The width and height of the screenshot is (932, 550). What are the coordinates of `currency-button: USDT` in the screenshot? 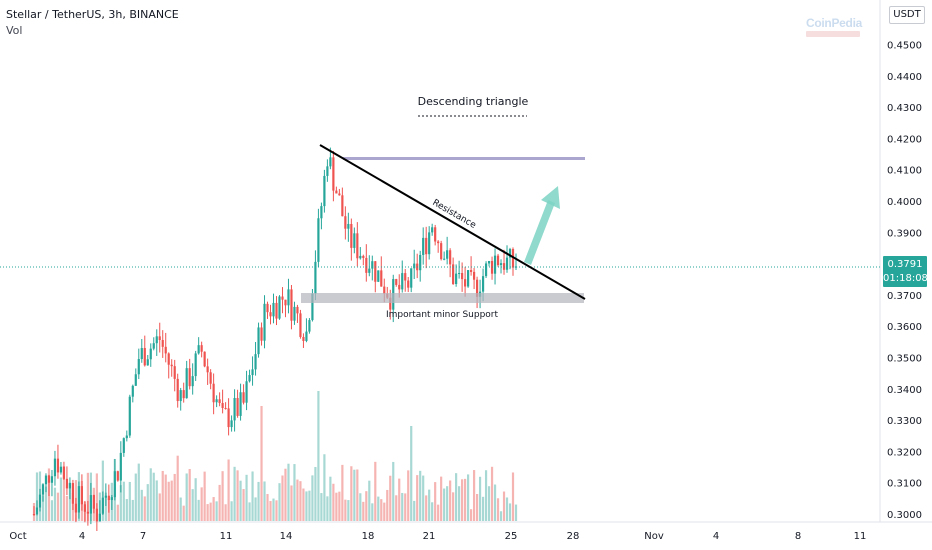 It's located at (907, 15).